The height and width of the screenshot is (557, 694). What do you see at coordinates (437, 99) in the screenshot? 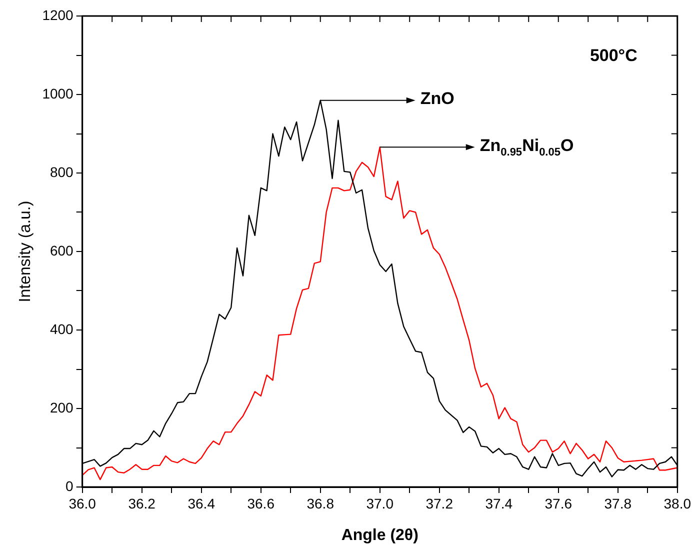
I see `annotation: ZnO` at bounding box center [437, 99].